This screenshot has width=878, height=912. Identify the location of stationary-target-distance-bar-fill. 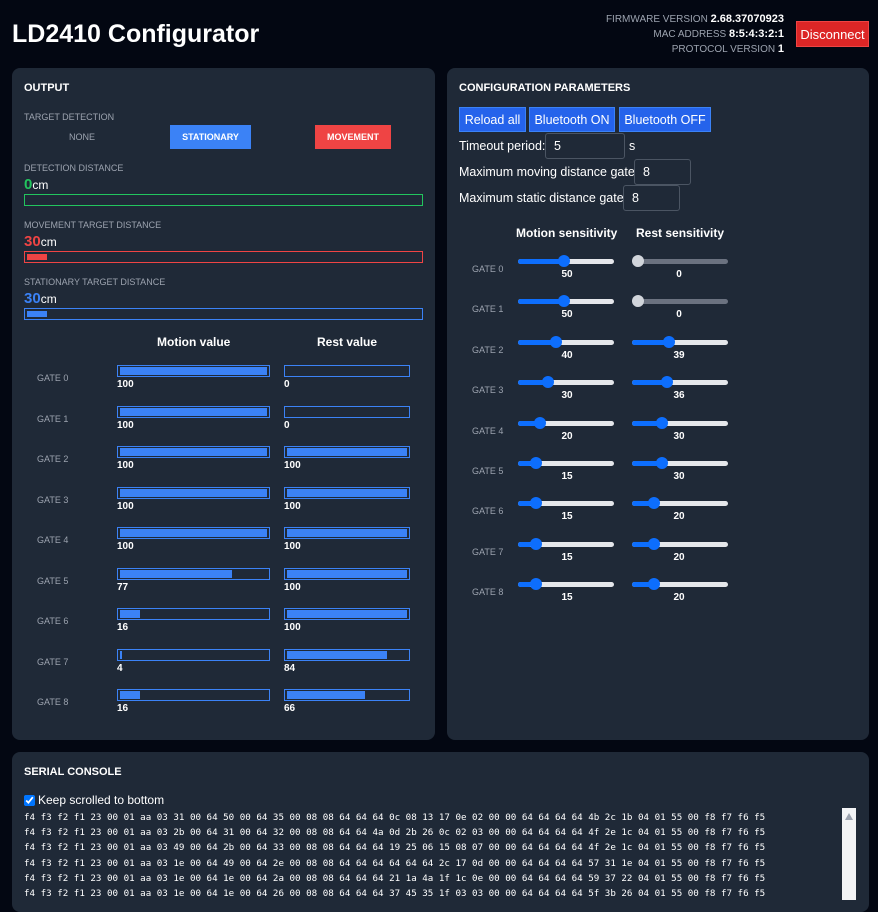
(37, 314).